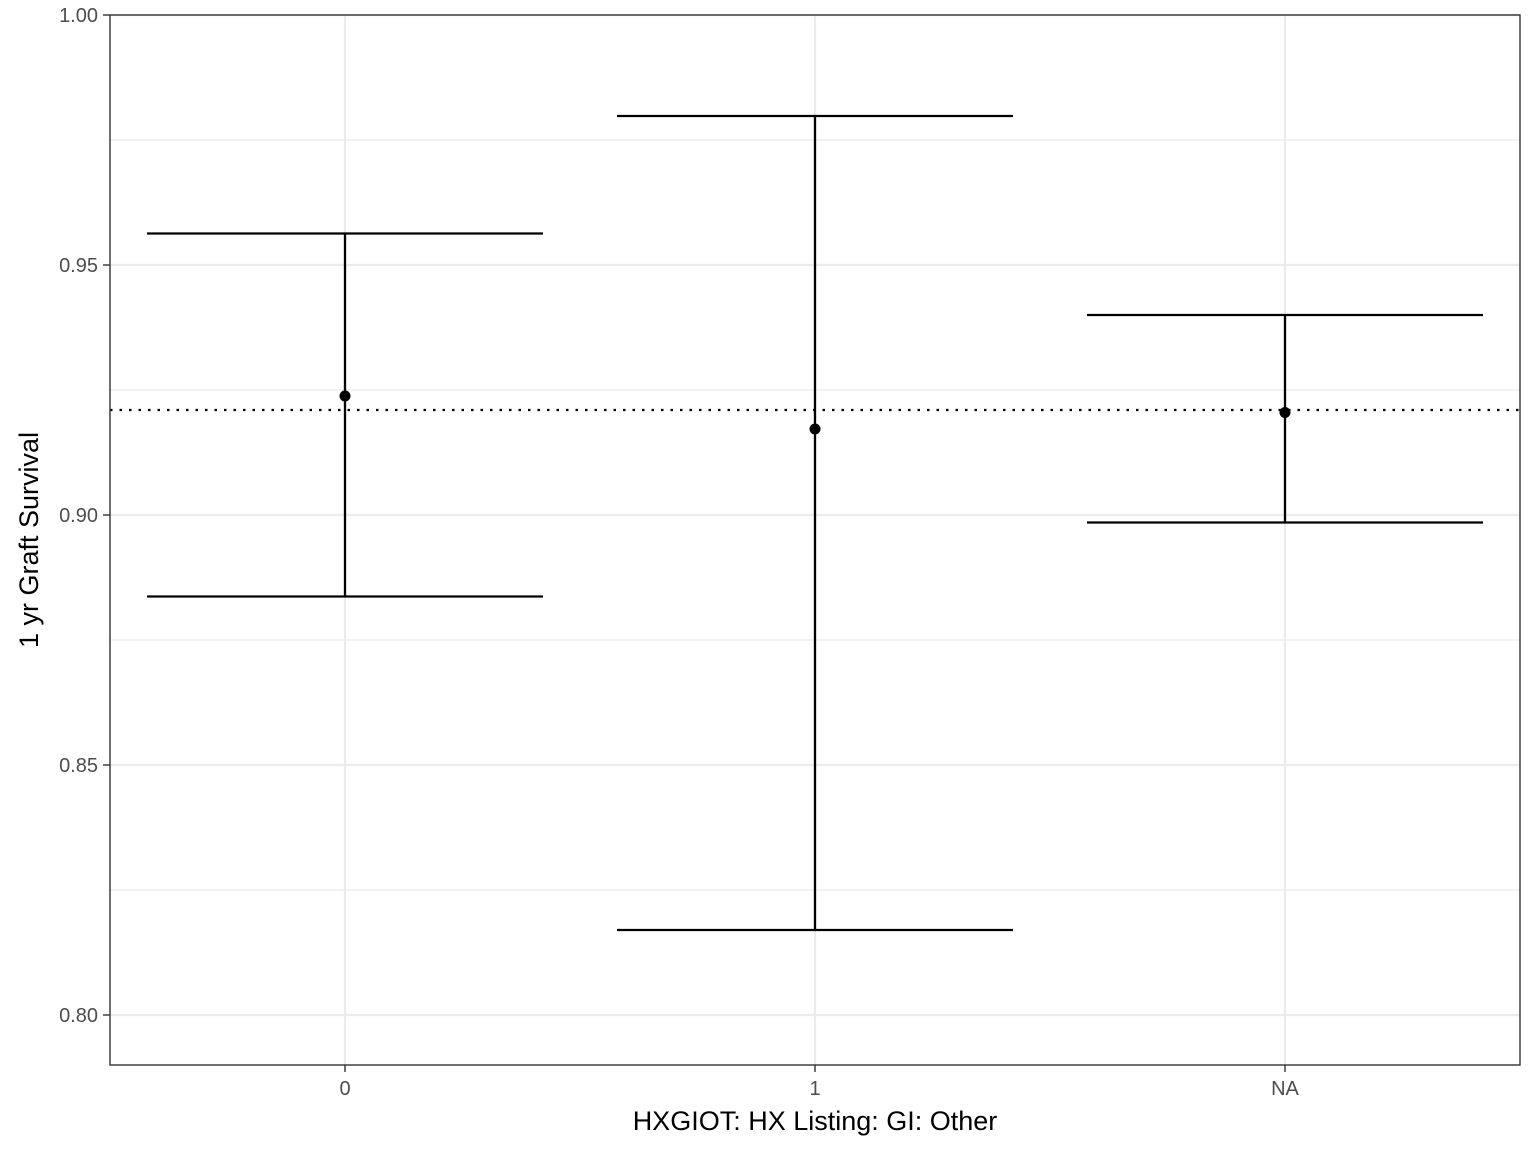 The height and width of the screenshot is (1152, 1536). Describe the element at coordinates (29, 540) in the screenshot. I see `y-axis-title: 1 yr Graft Survival` at that location.